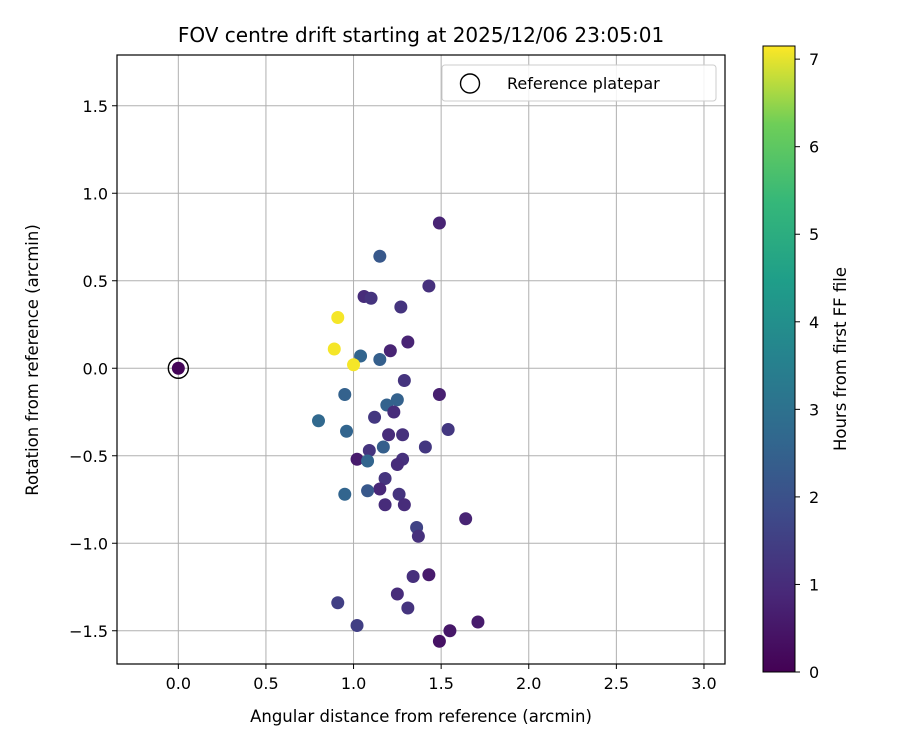 The image size is (900, 754). I want to click on x-tick-label: 2.0, so click(528, 683).